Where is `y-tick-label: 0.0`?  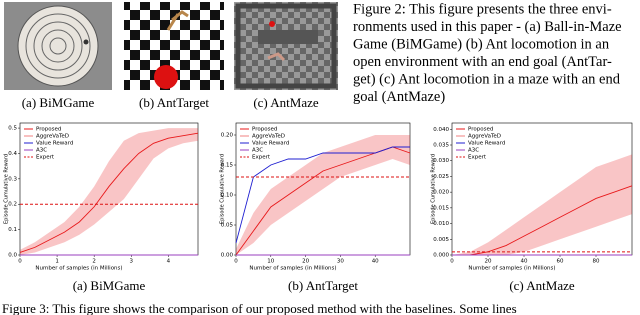 y-tick-label: 0.0 is located at coordinates (12, 256).